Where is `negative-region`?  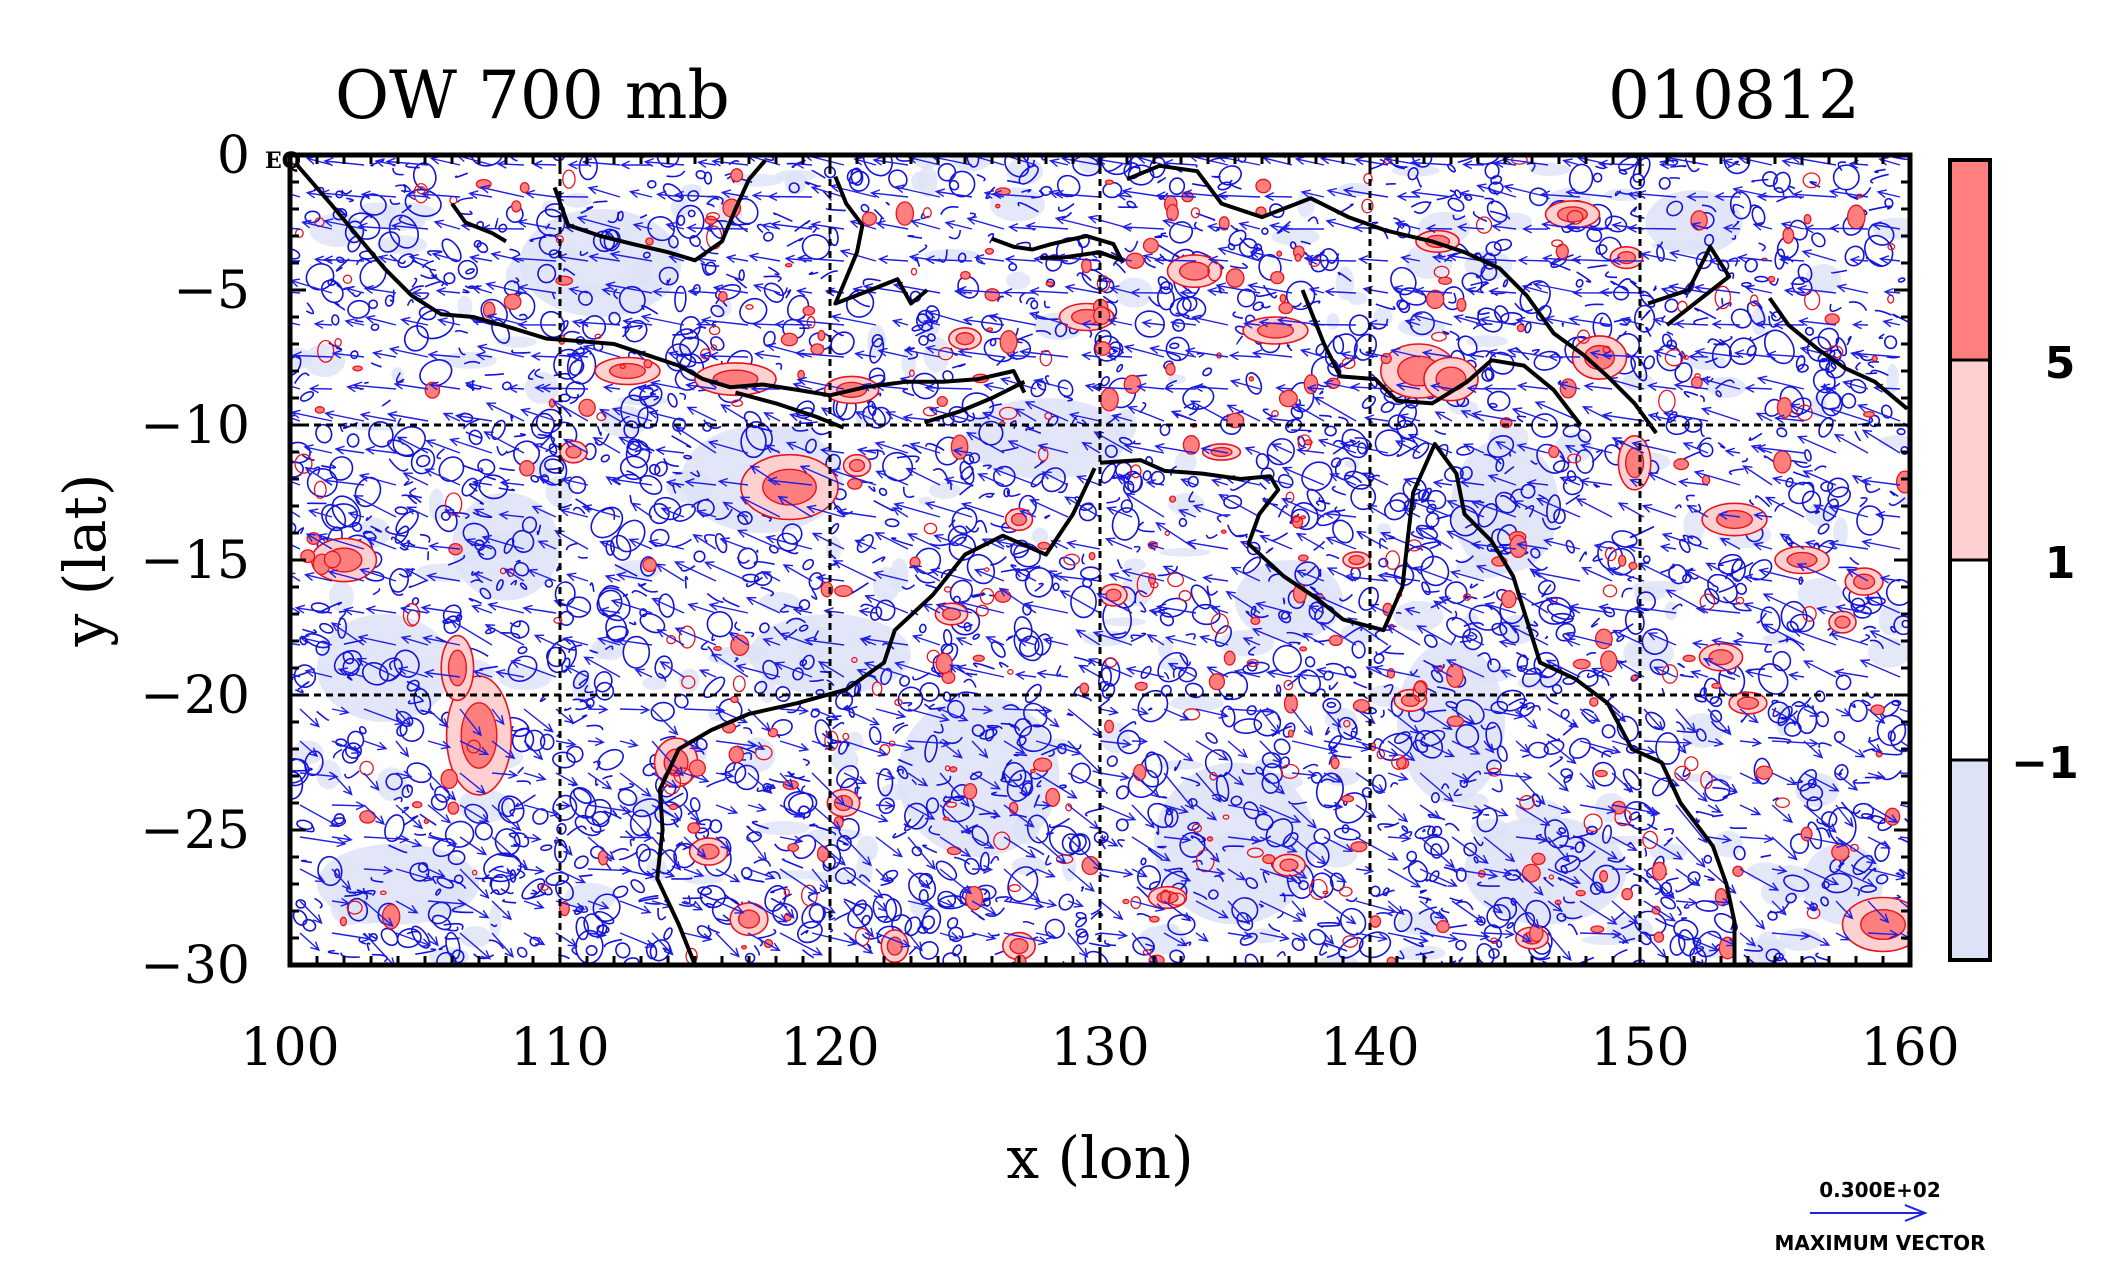
negative-region is located at coordinates (1124, 622).